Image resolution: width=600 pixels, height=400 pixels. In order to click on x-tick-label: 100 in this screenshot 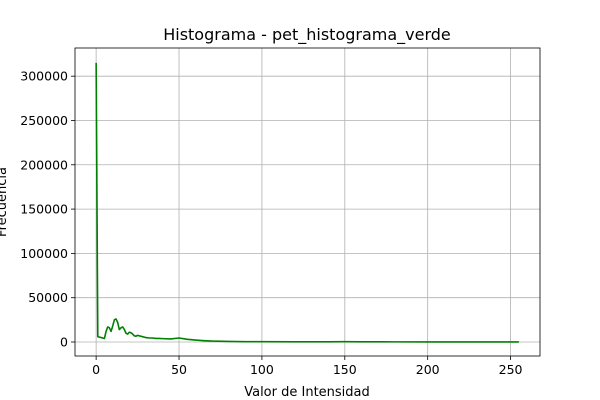, I will do `click(262, 369)`.